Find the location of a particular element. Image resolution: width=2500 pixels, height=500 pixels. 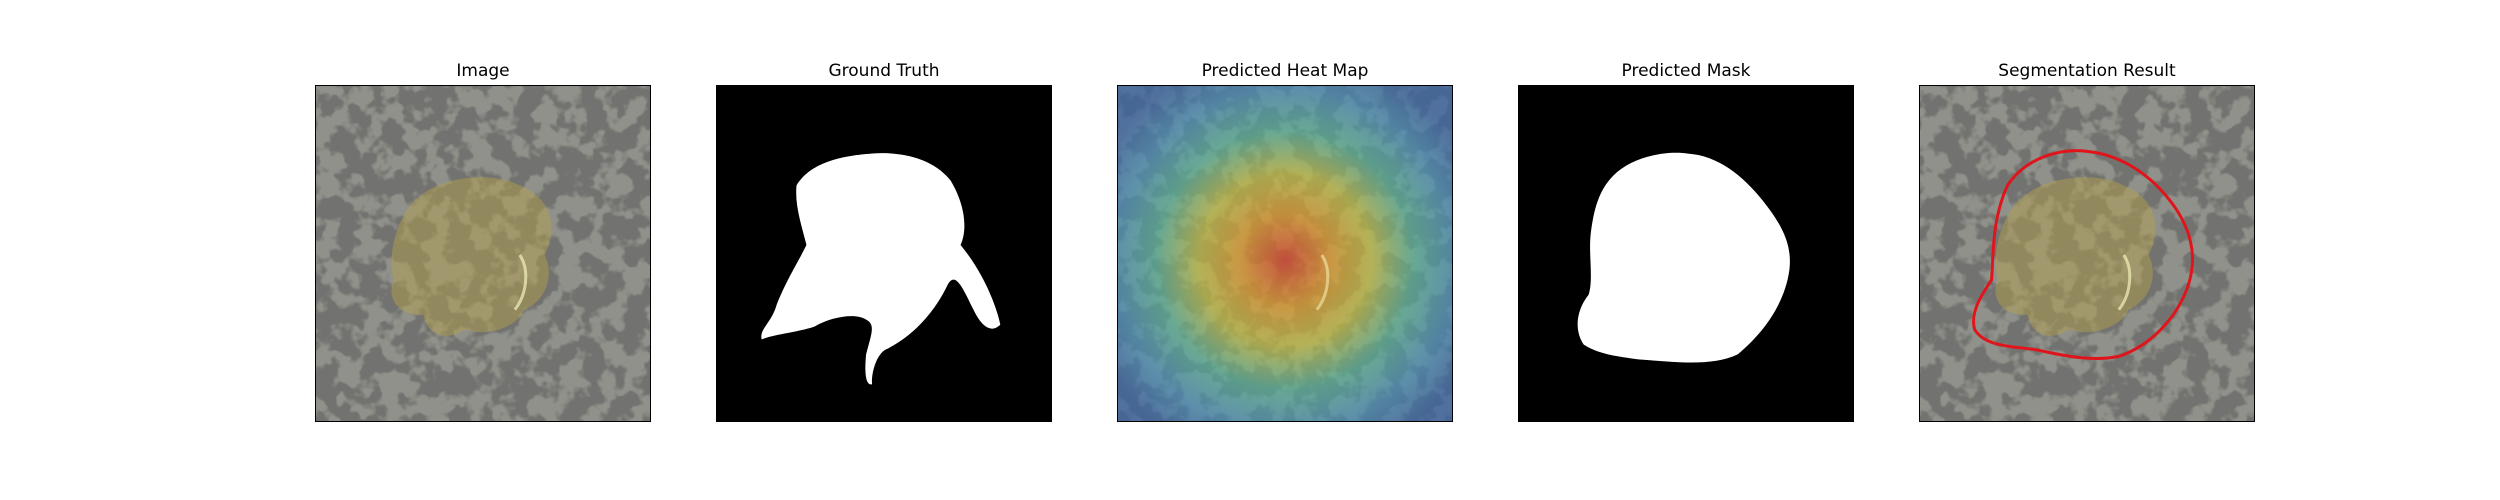

segmentation-frame is located at coordinates (2087, 253).